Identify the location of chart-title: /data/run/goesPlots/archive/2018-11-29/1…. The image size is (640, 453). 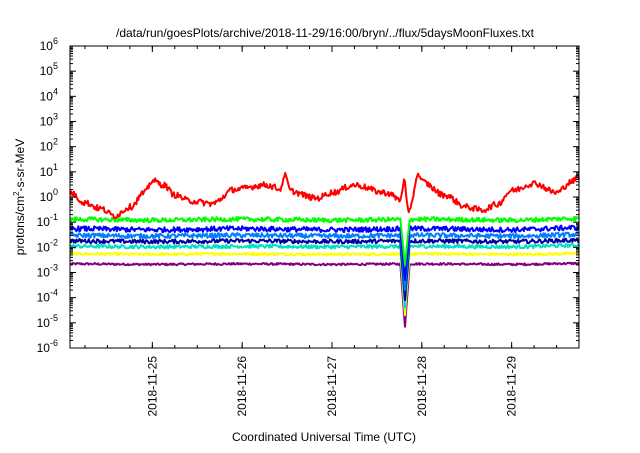
(325, 33).